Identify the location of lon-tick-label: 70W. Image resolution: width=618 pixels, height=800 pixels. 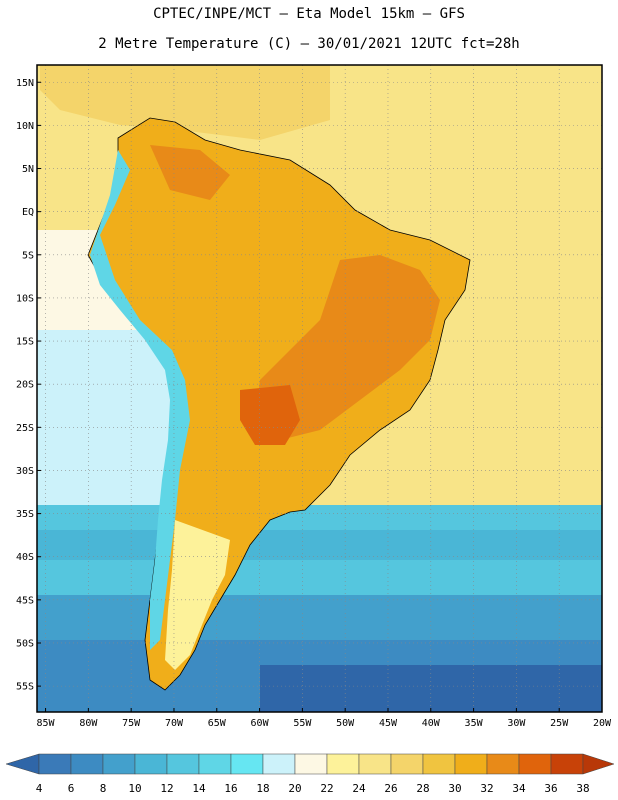
(174, 723).